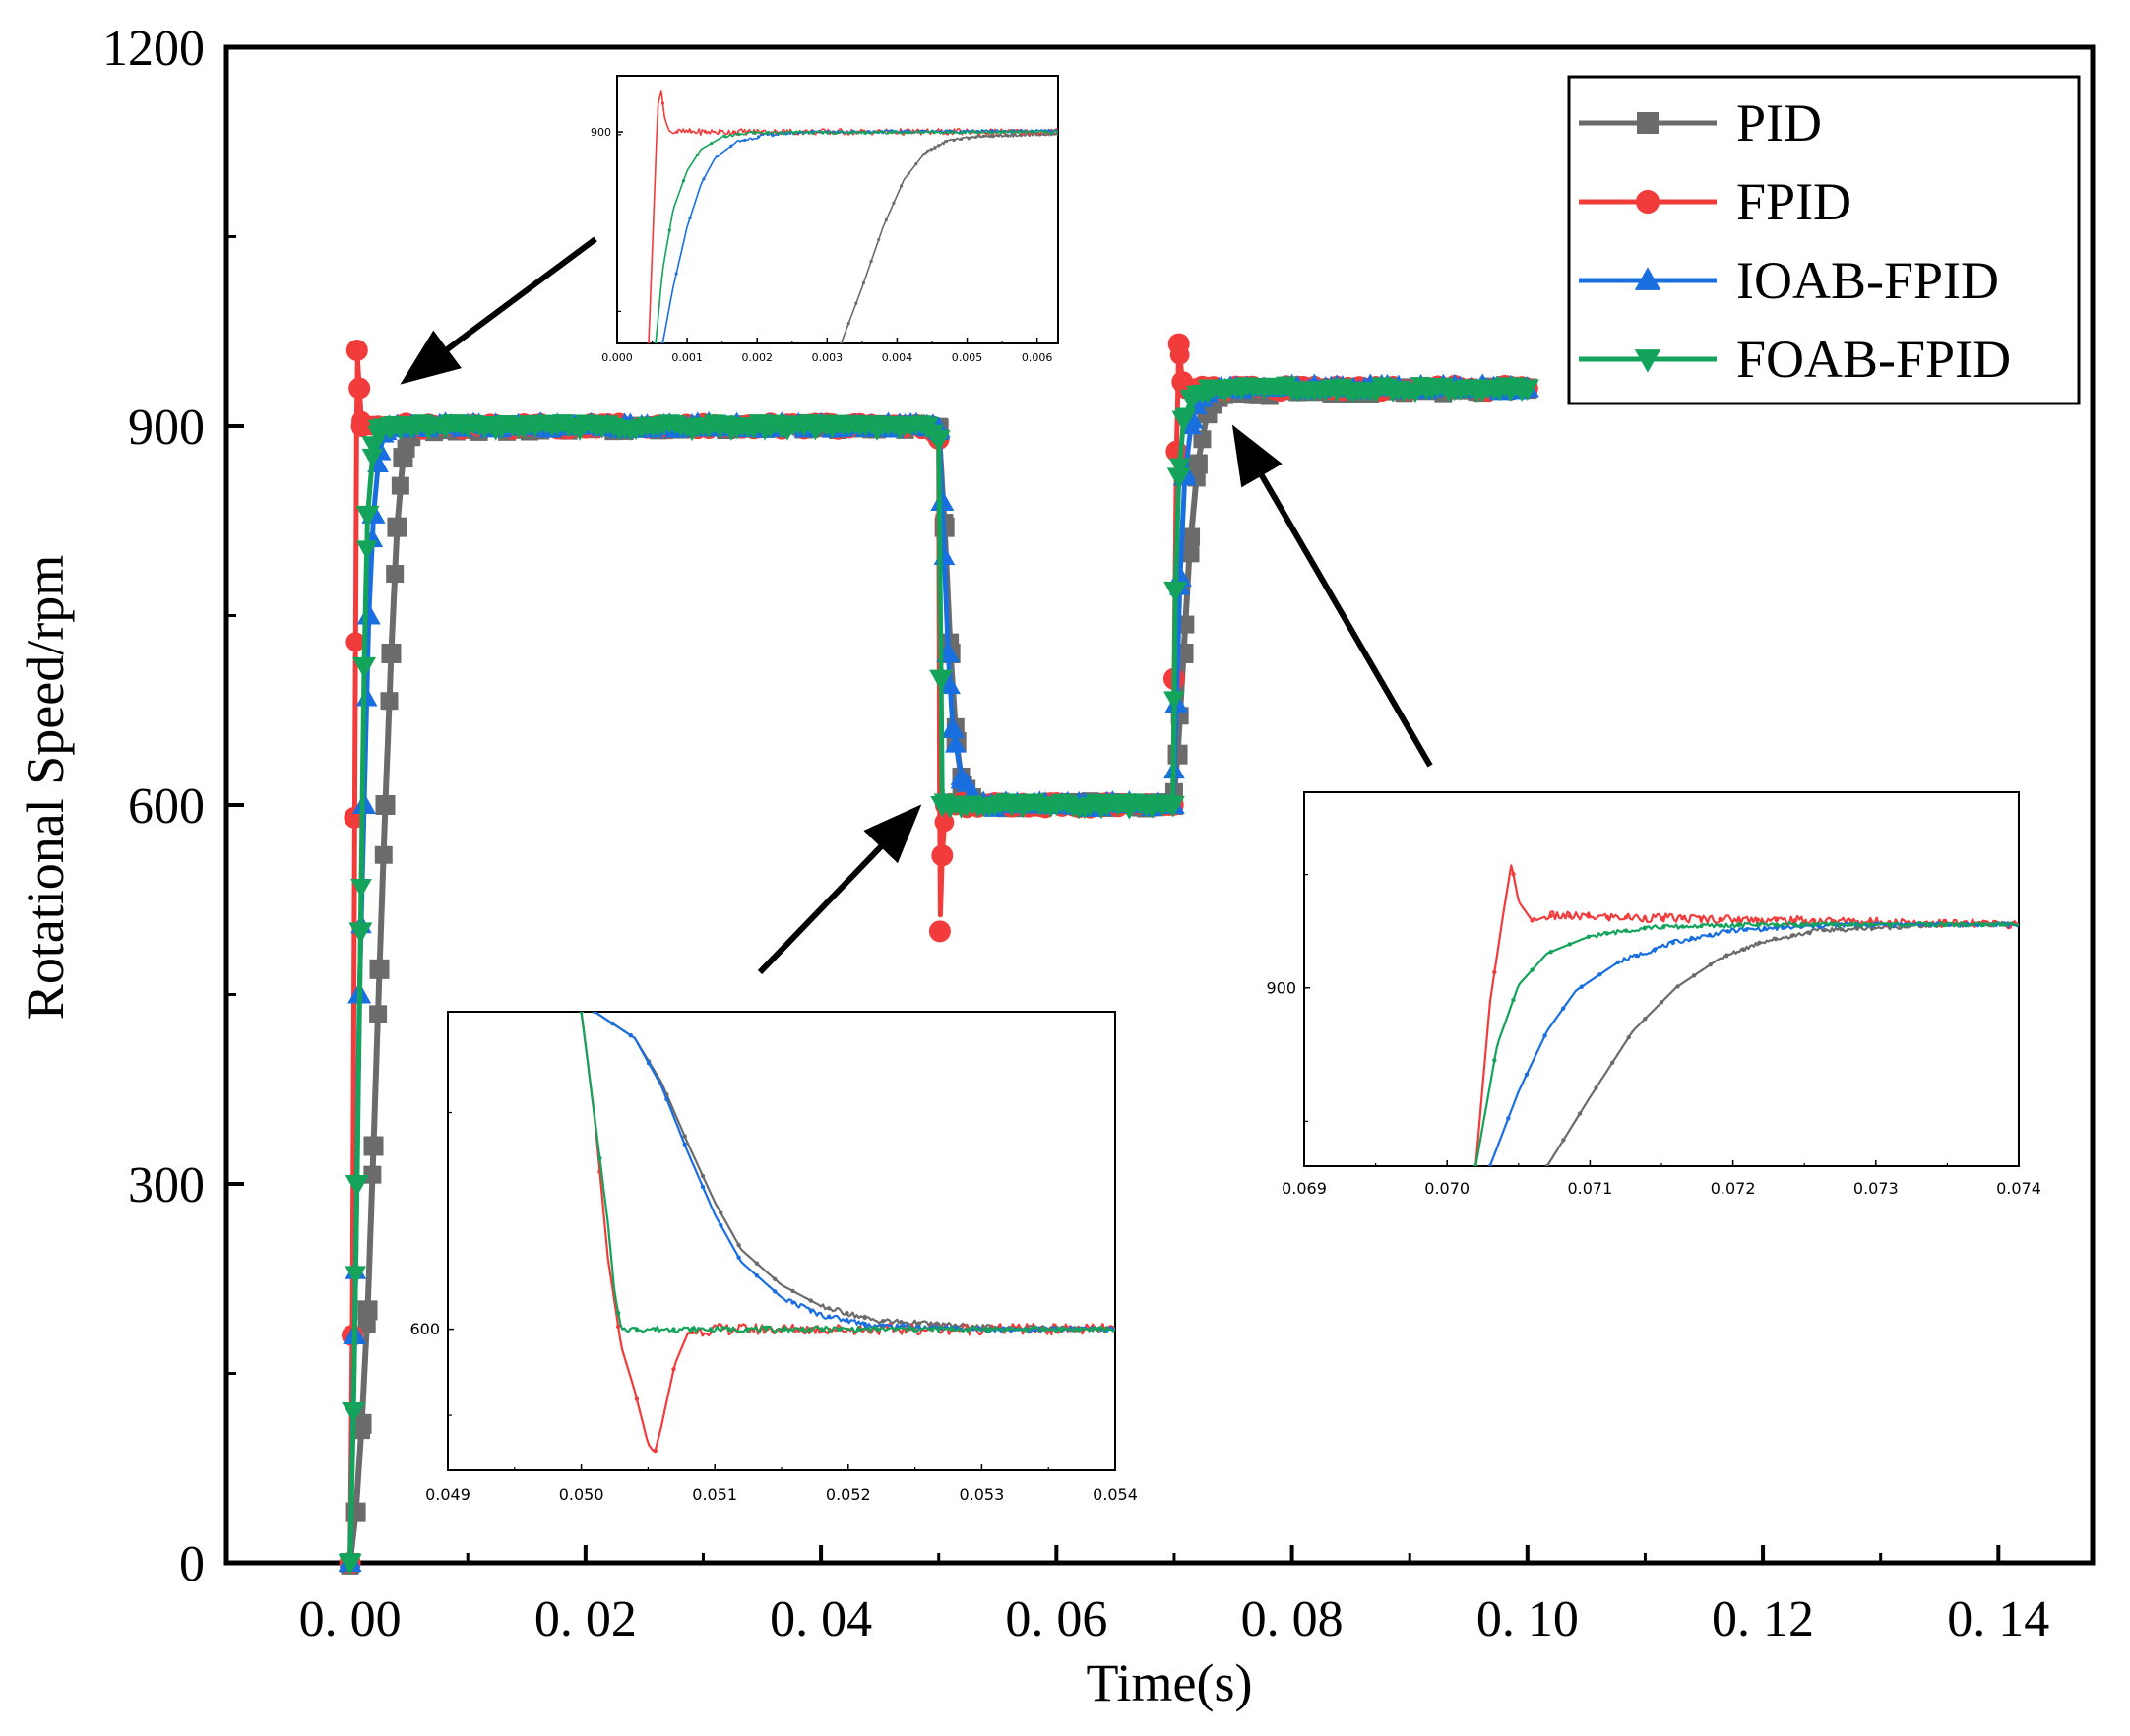 The width and height of the screenshot is (2130, 1736). What do you see at coordinates (1794, 201) in the screenshot?
I see `legend-label: FPID` at bounding box center [1794, 201].